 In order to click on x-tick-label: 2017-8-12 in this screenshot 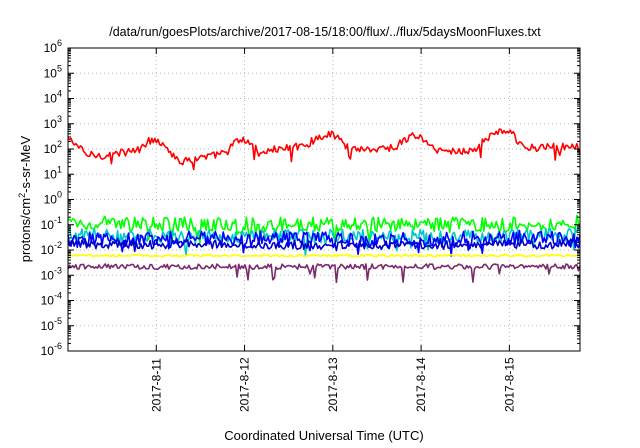, I will do `click(245, 384)`.